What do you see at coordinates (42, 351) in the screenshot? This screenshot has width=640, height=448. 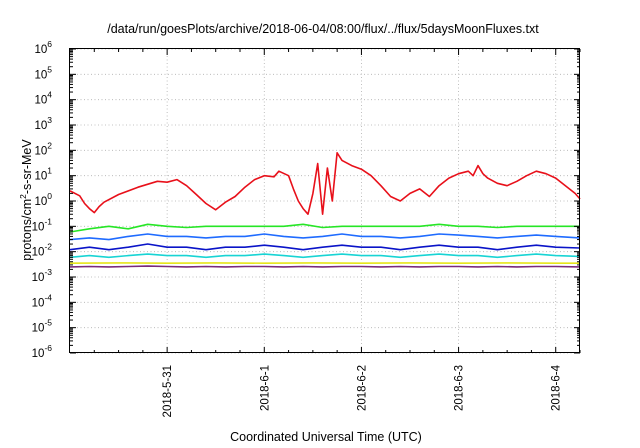 I see `y-tick-label: 10⁻⁶` at bounding box center [42, 351].